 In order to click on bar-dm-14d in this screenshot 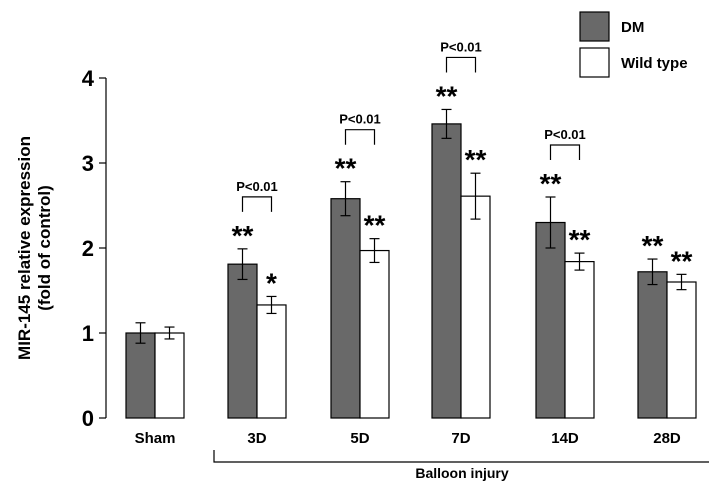, I will do `click(550, 320)`.